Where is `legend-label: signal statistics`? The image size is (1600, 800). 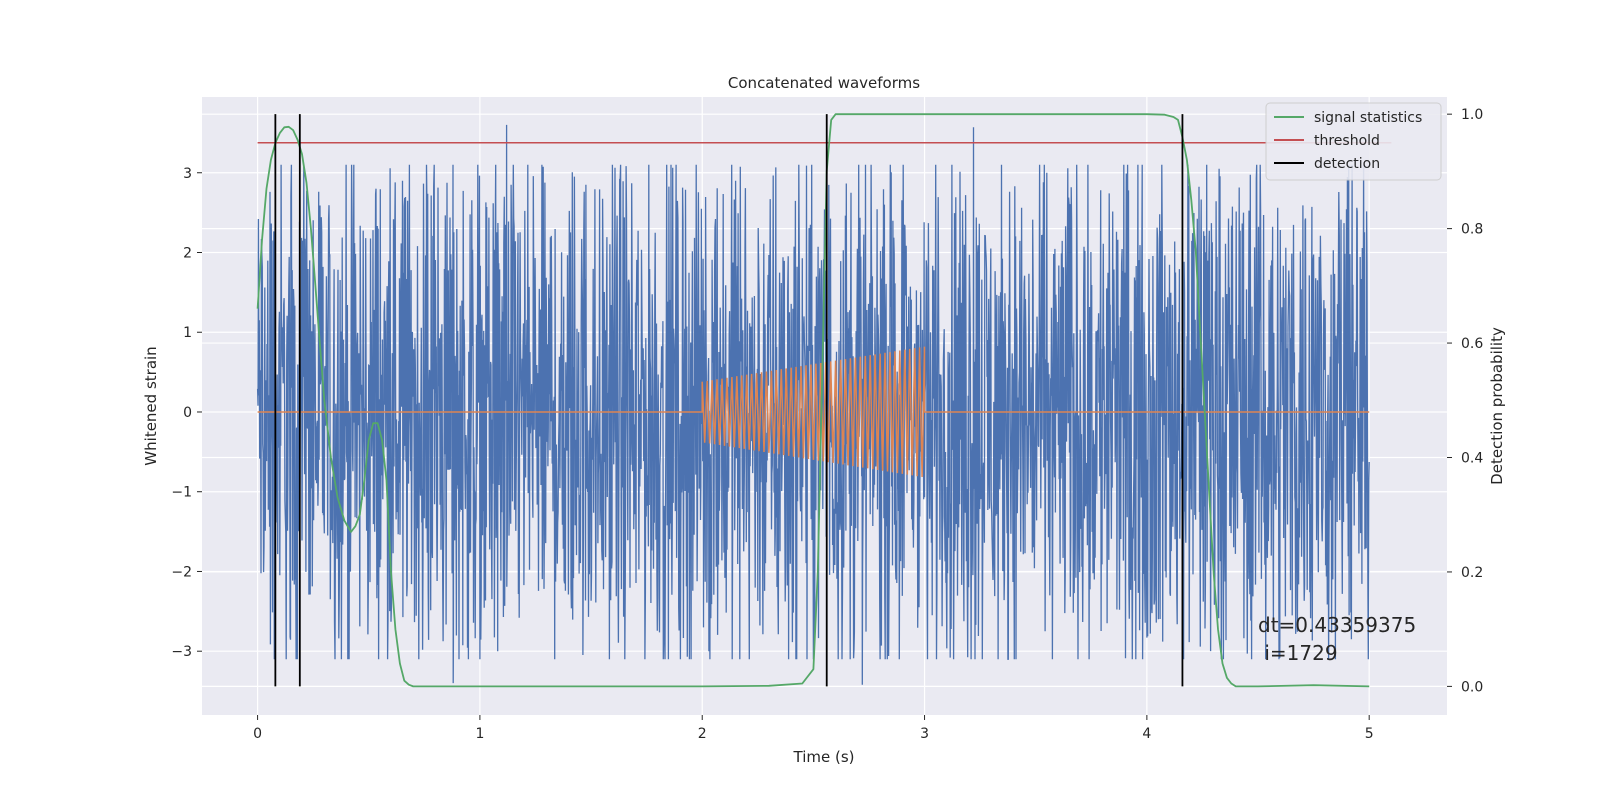
legend-label: signal statistics is located at coordinates (1368, 118).